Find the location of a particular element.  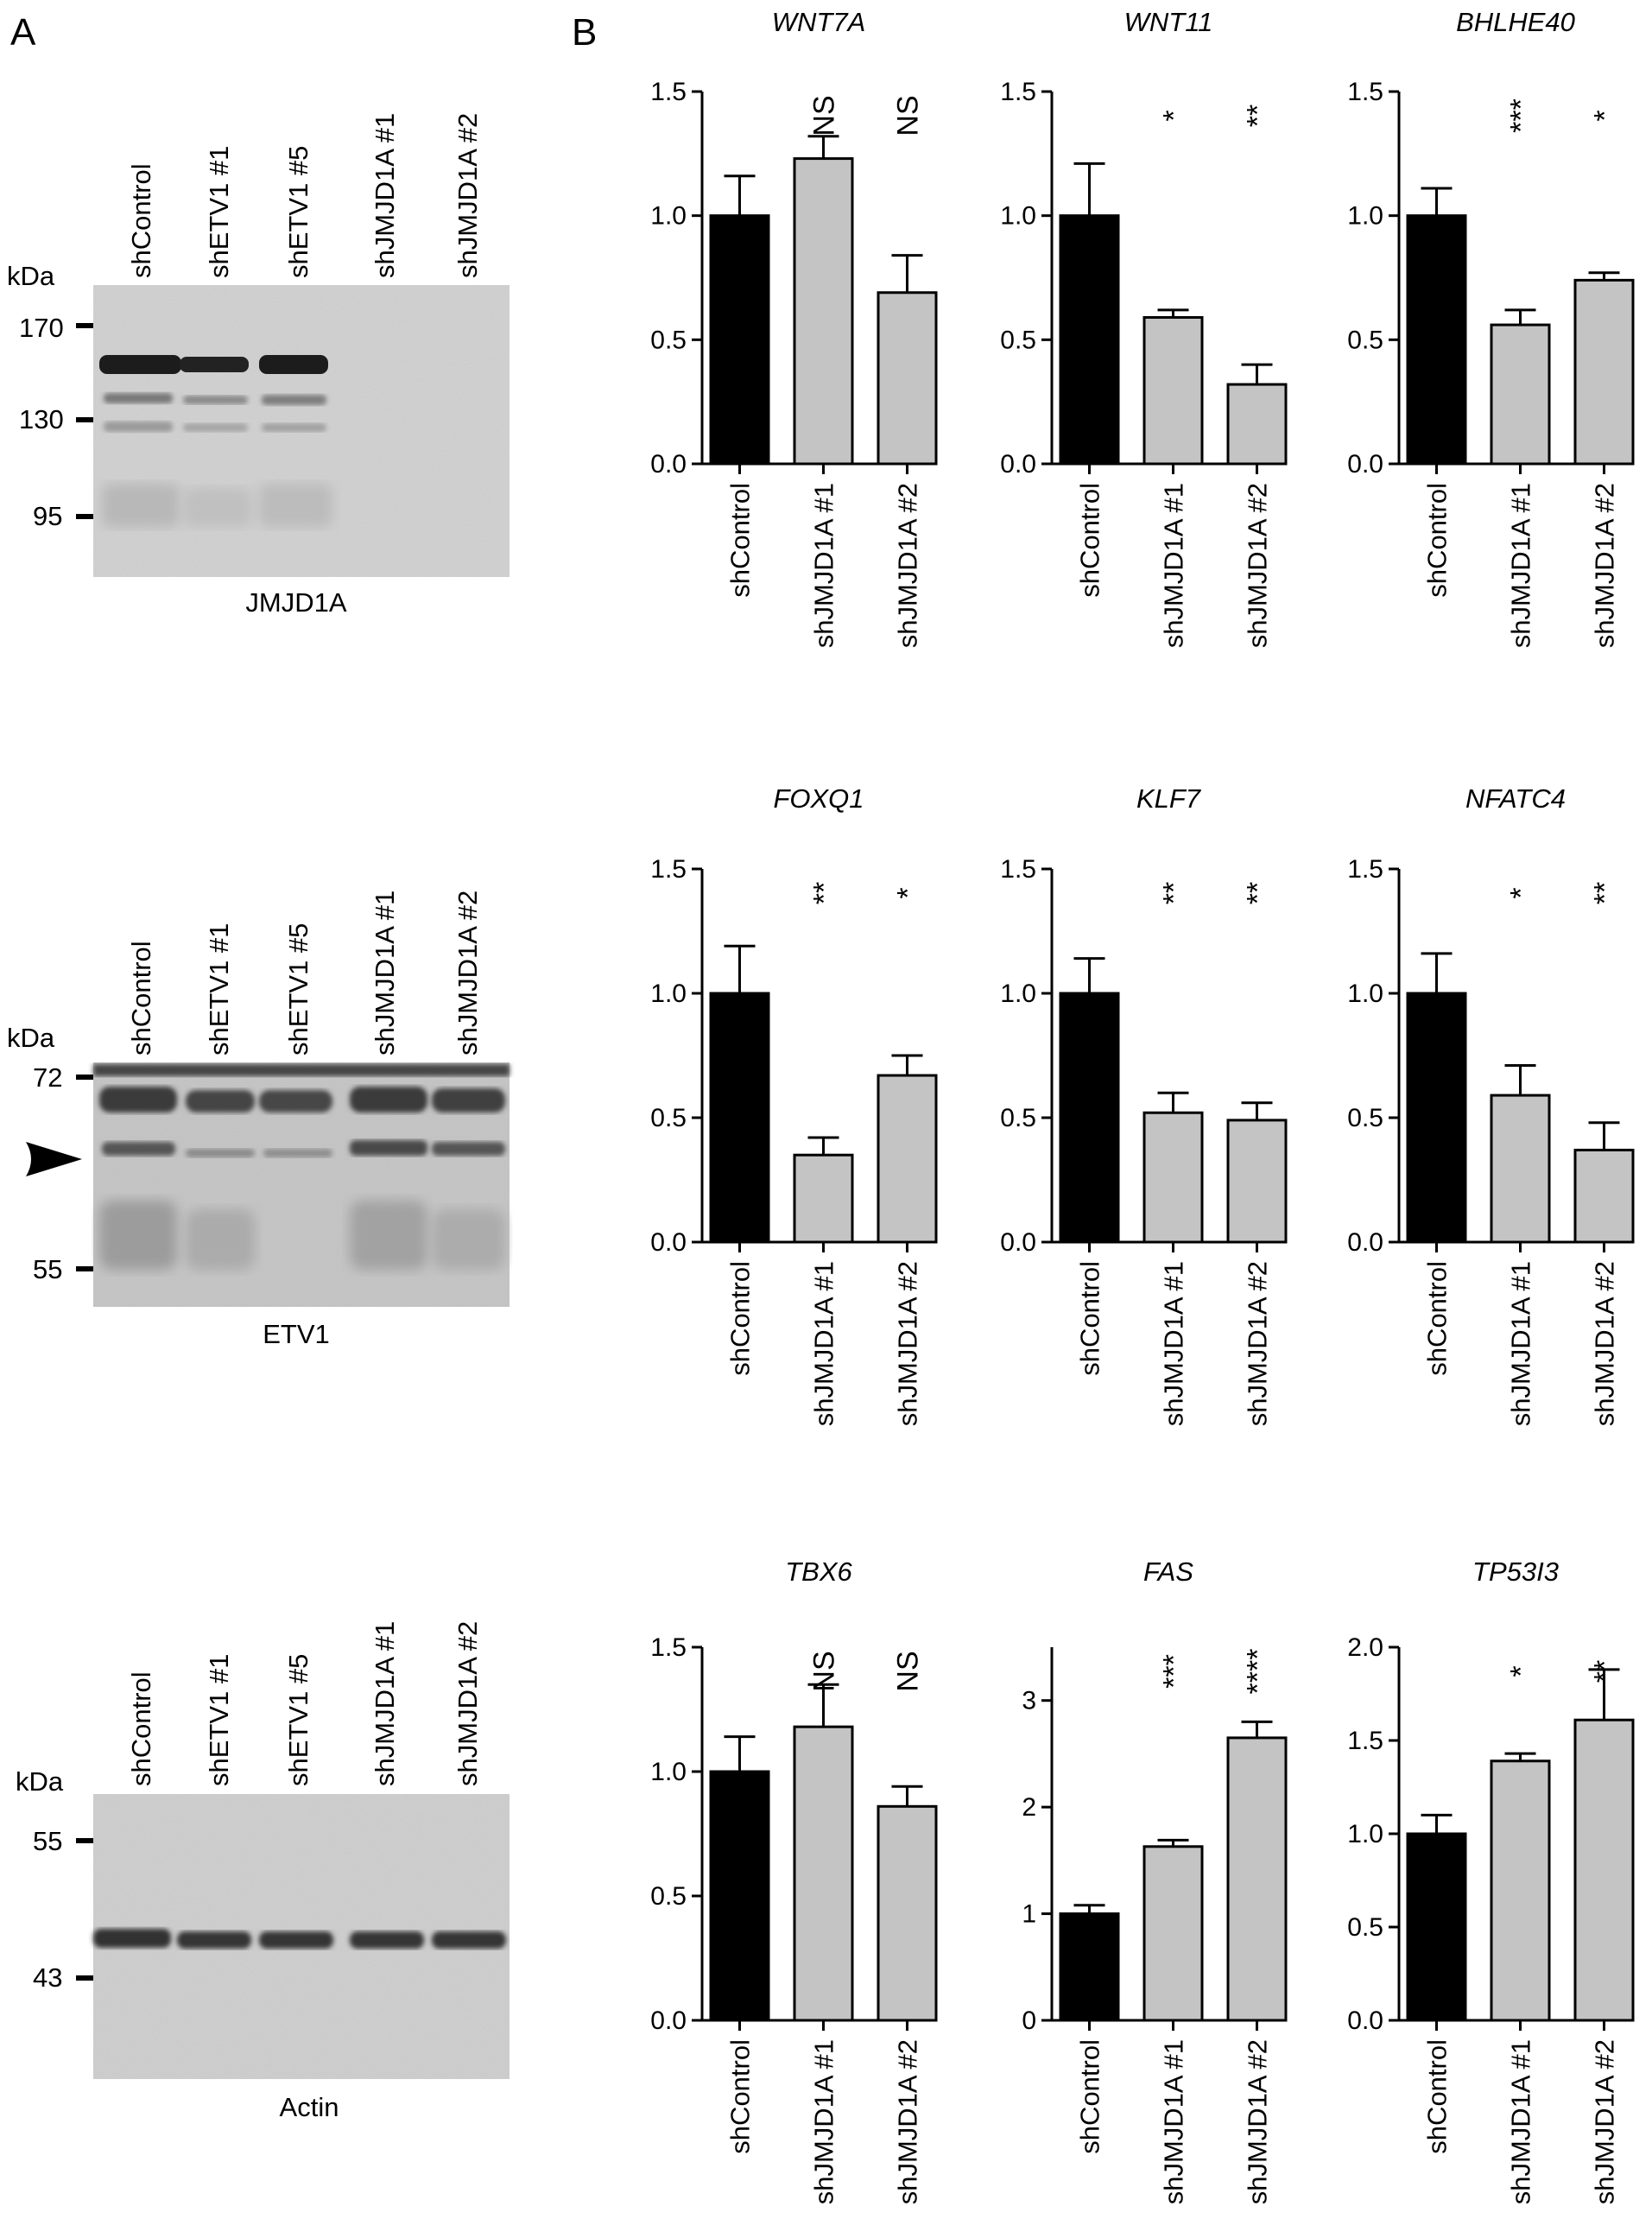

y-tick-label: 2.0 is located at coordinates (1365, 1647).